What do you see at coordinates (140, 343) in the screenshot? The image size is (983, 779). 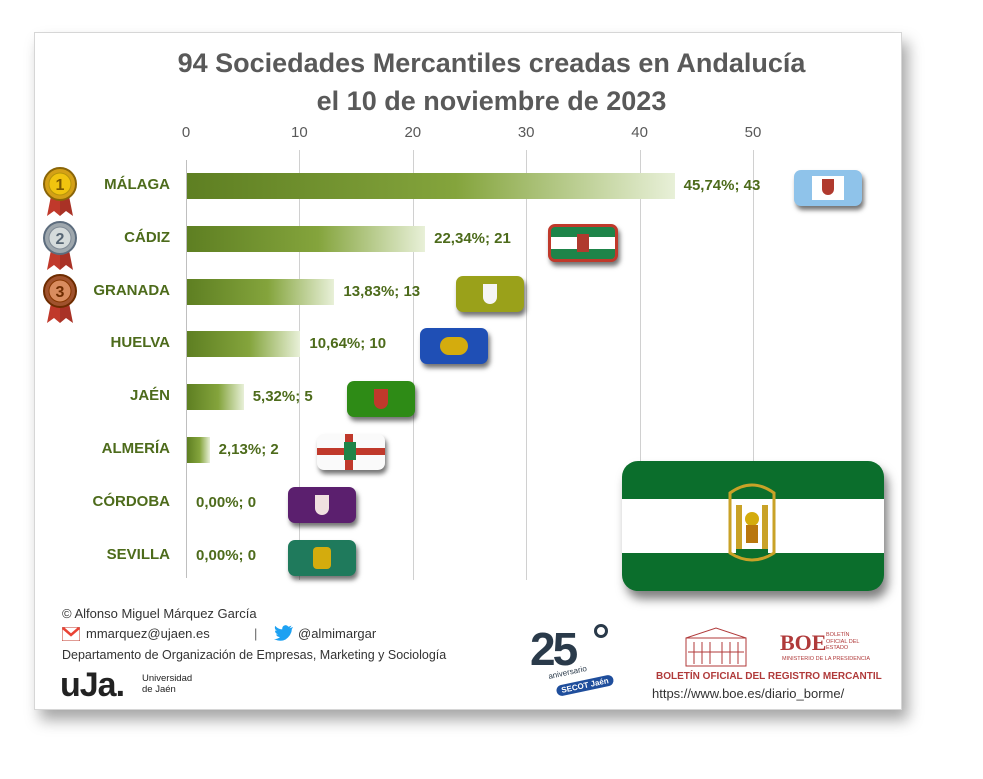 I see `category-label: HUELVA` at bounding box center [140, 343].